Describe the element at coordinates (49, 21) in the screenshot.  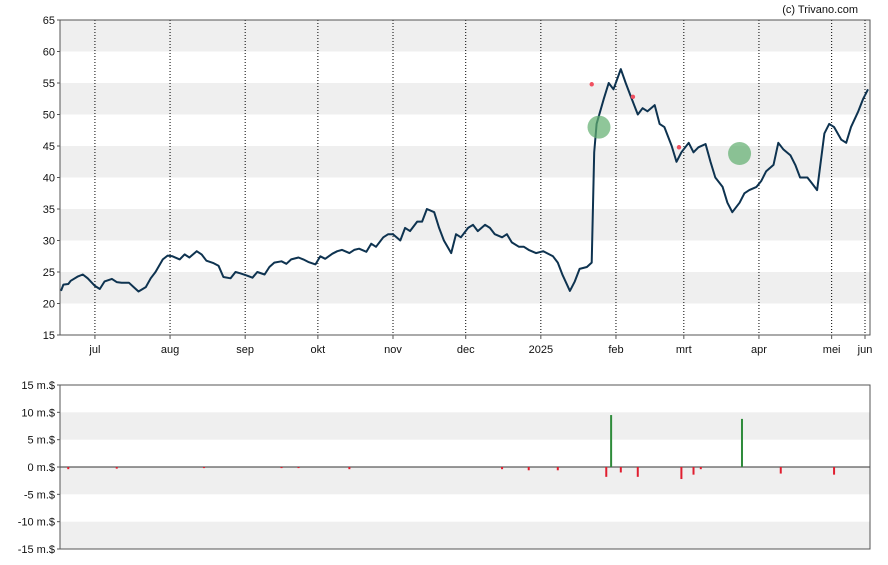
I see `price-ytick-label: 65` at that location.